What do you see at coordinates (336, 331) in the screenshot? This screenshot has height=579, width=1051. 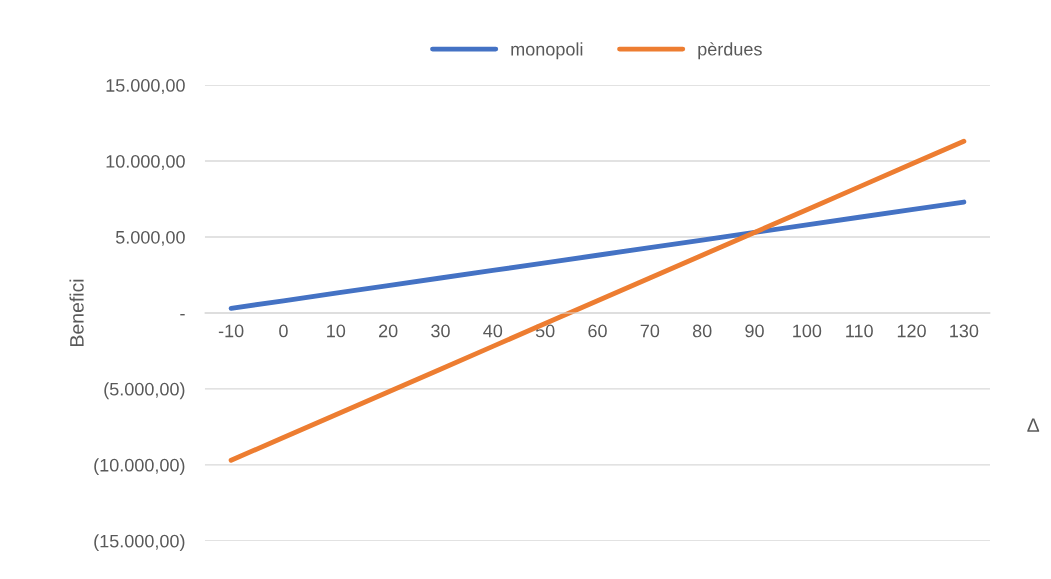 I see `x-tick-label: 10` at bounding box center [336, 331].